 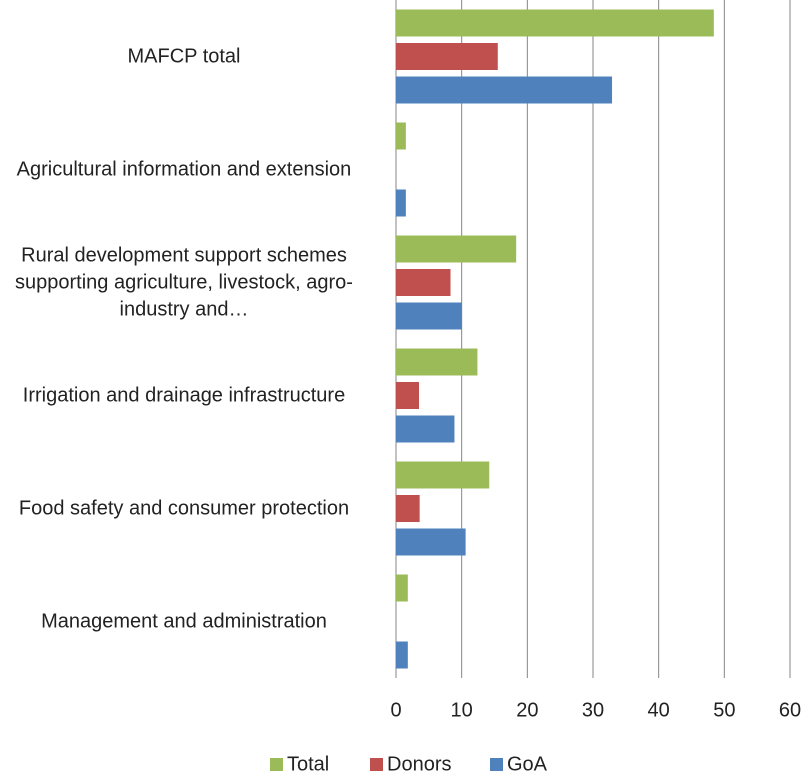 I want to click on x-tick-label: 40, so click(x=659, y=710).